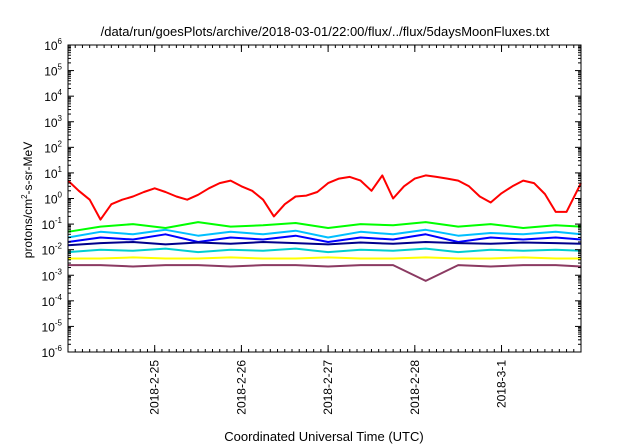  What do you see at coordinates (502, 384) in the screenshot?
I see `x-tick-label: 2018-3-1` at bounding box center [502, 384].